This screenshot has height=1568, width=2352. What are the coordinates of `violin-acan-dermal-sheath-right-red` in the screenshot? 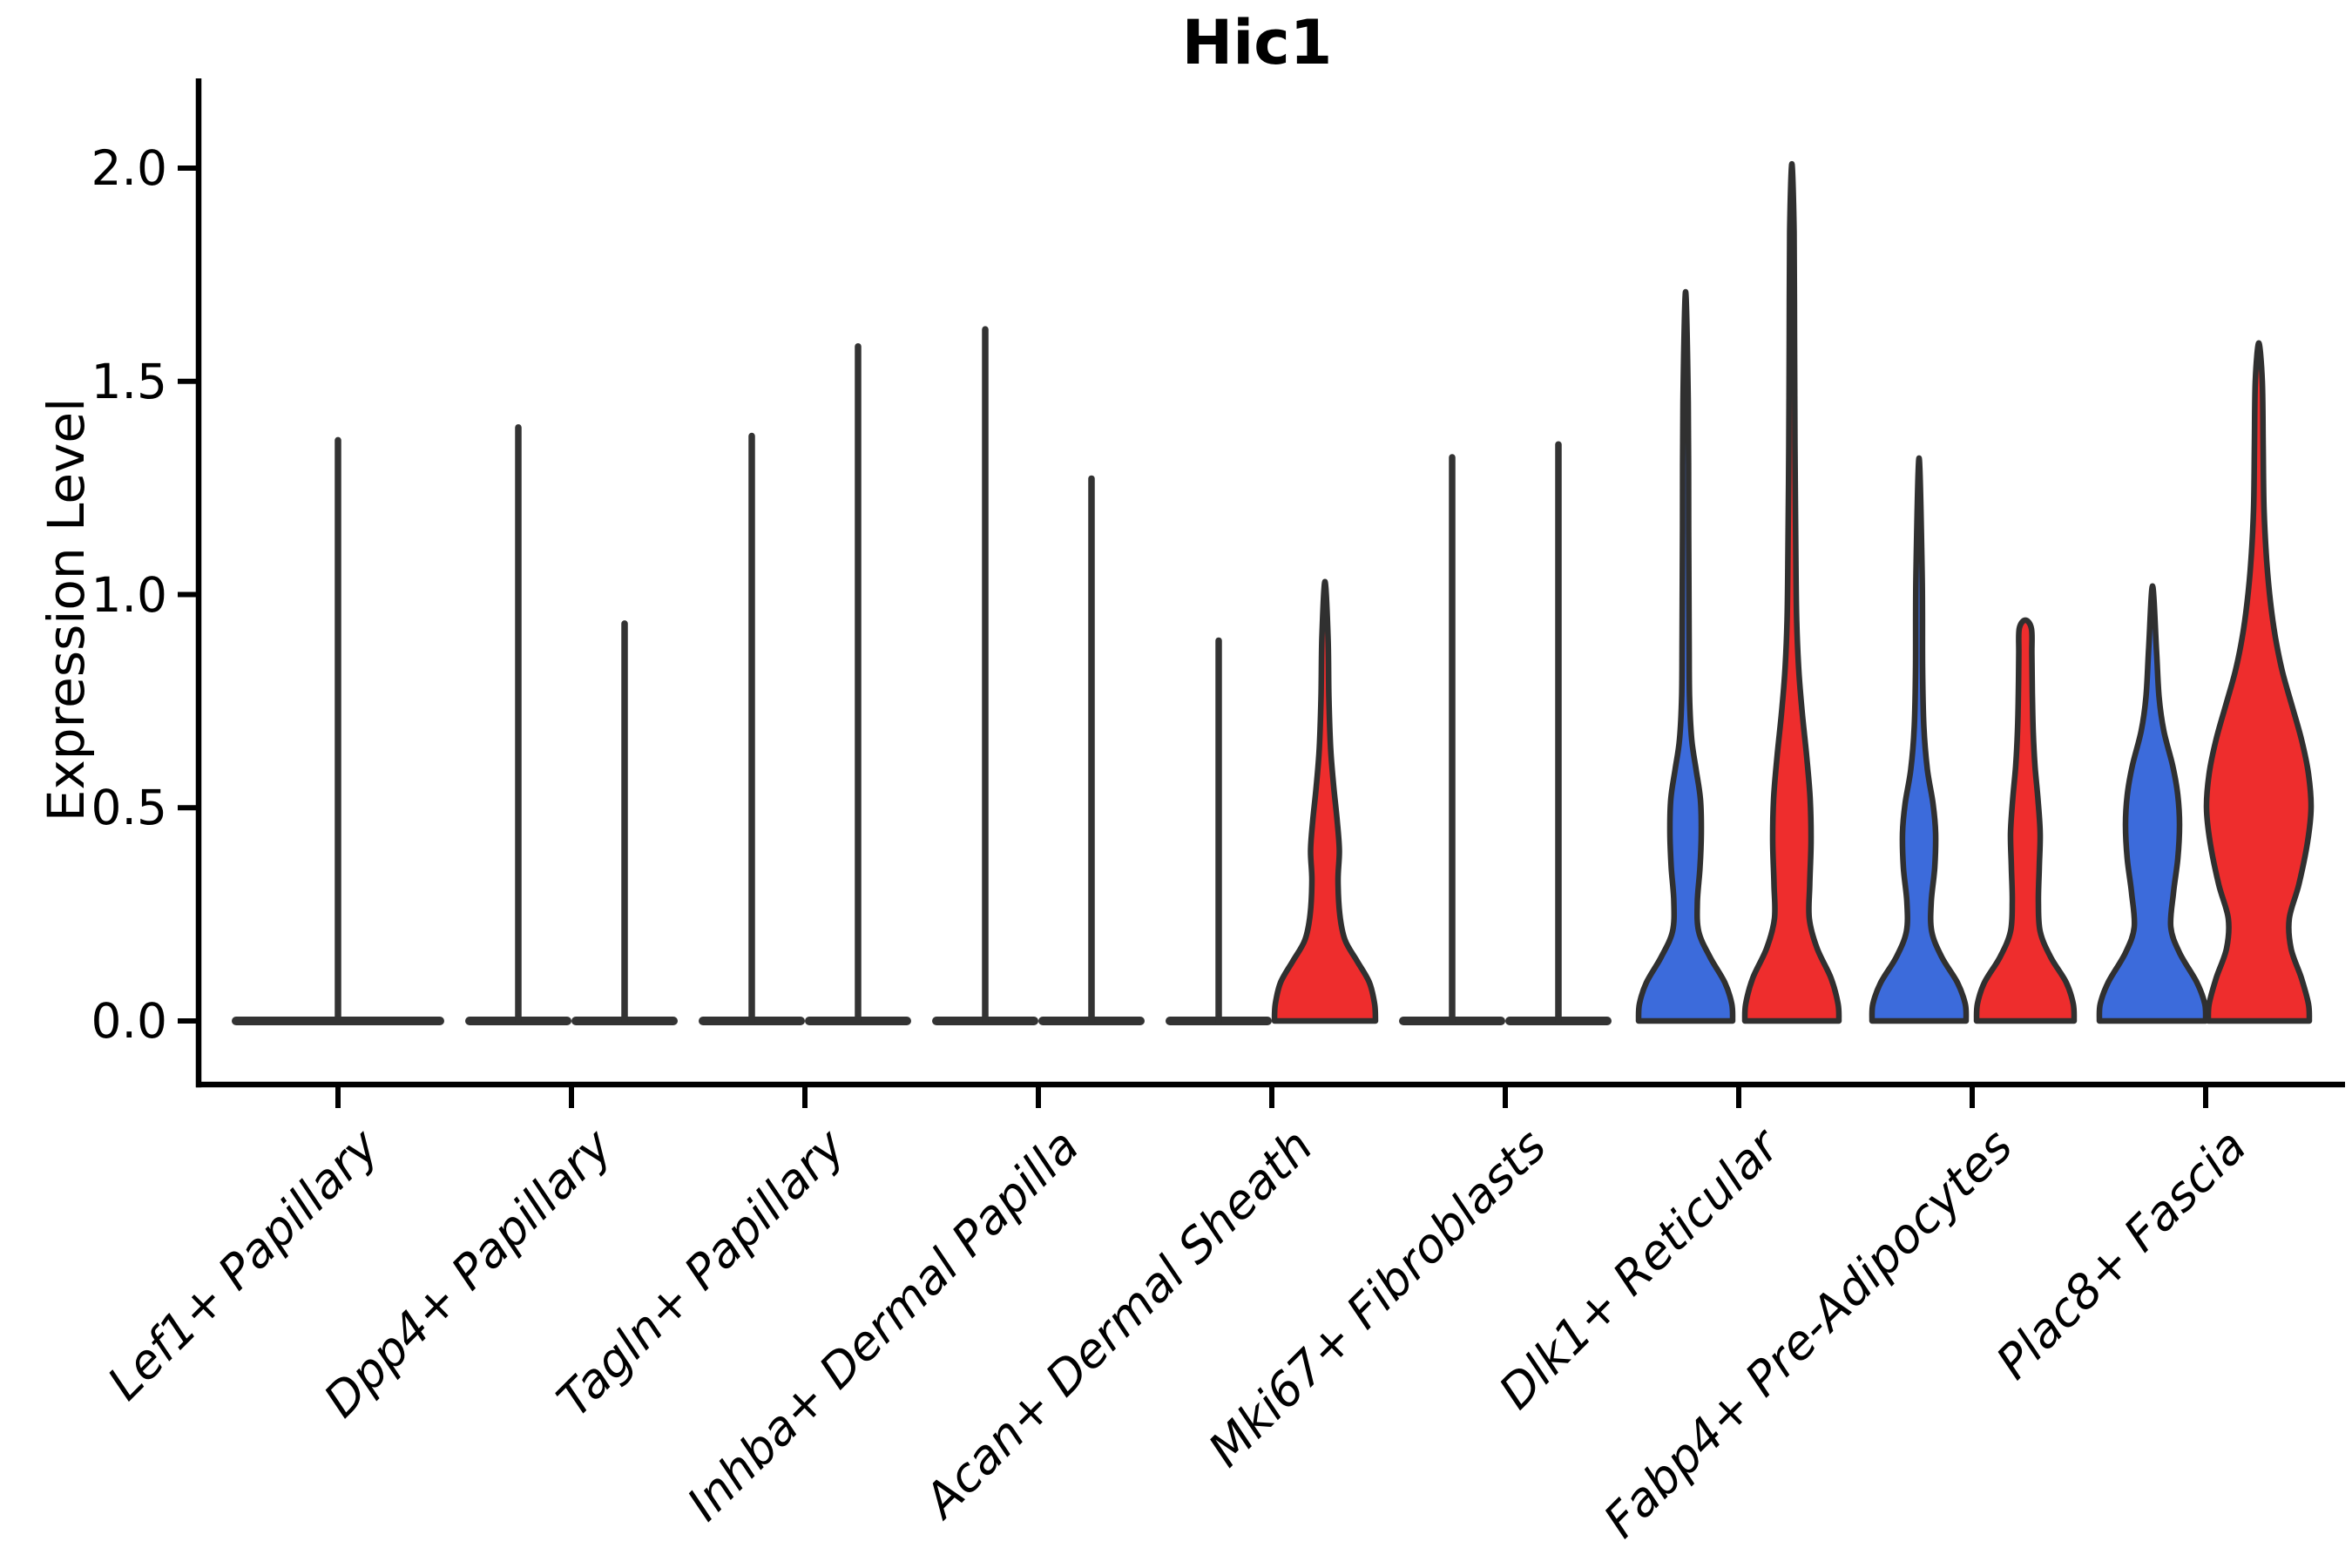 It's located at (1325, 801).